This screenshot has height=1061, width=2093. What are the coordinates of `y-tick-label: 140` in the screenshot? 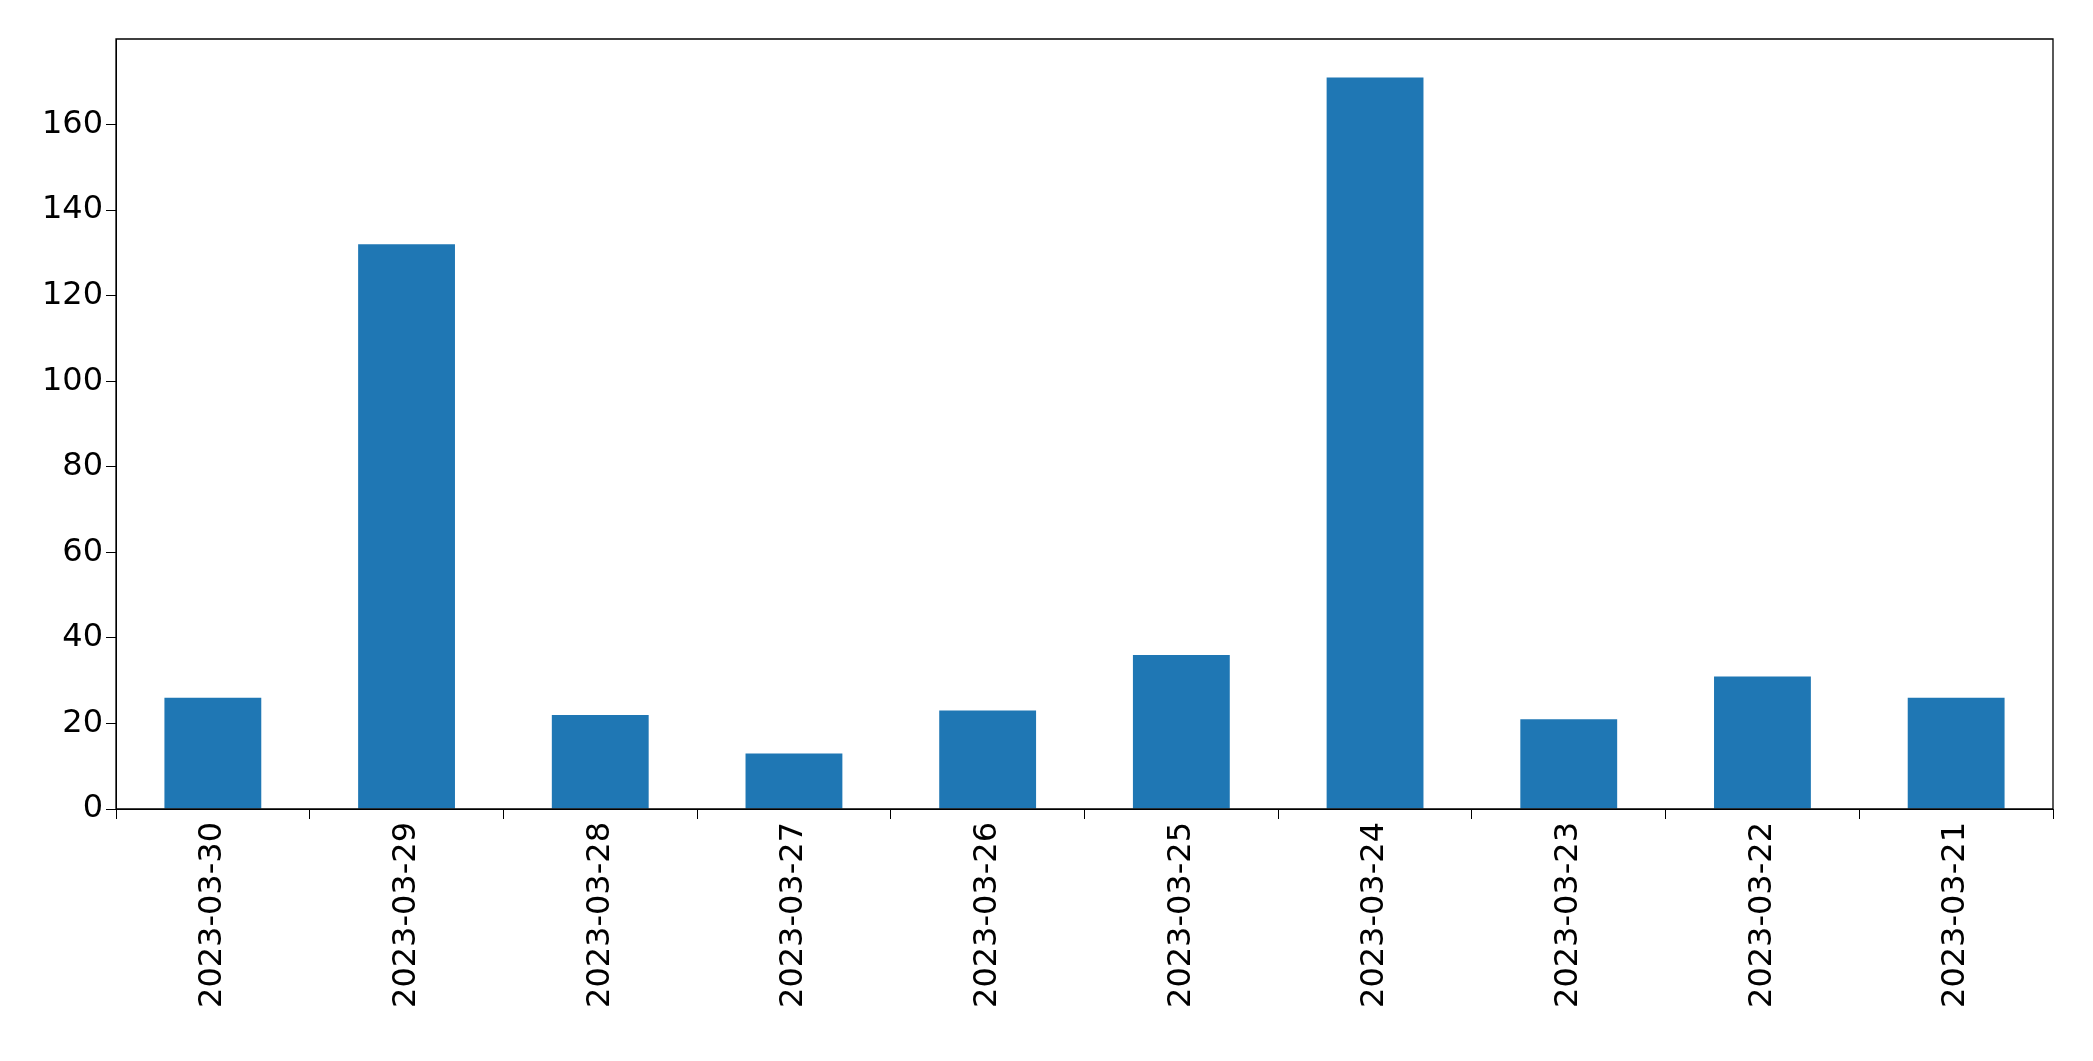 It's located at (72, 207).